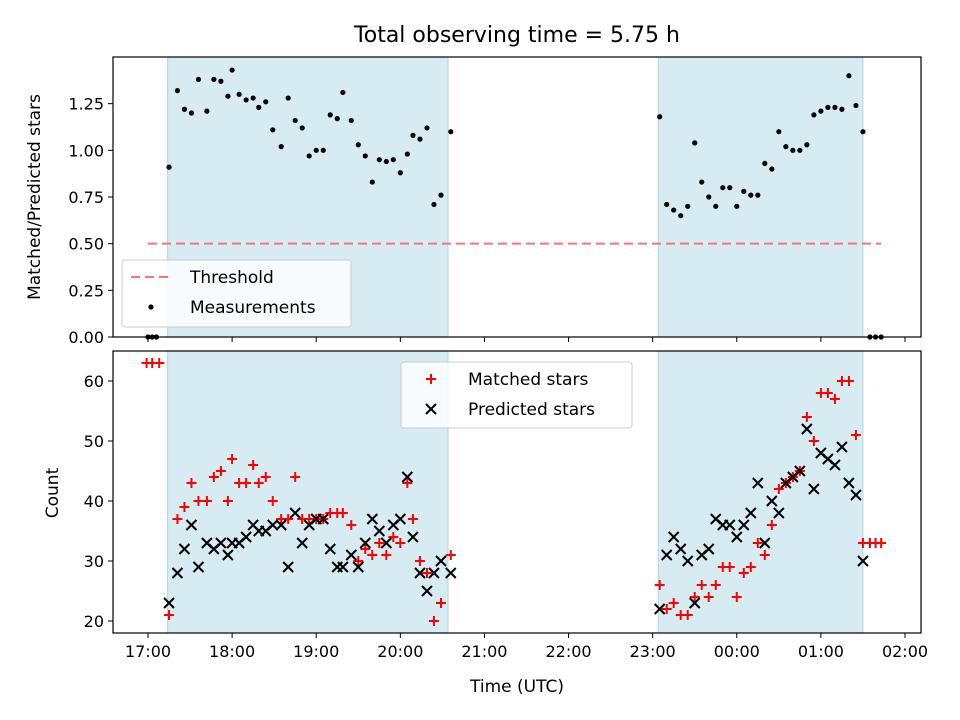 Image resolution: width=960 pixels, height=720 pixels. Describe the element at coordinates (86, 150) in the screenshot. I see `y-tick-label: 1.00` at that location.